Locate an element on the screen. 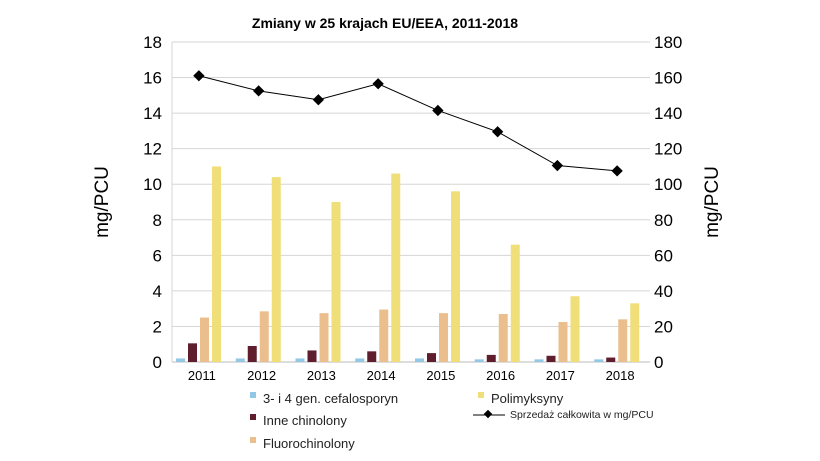 This screenshot has height=461, width=820. y2-axis-label: mg/PCU is located at coordinates (712, 202).